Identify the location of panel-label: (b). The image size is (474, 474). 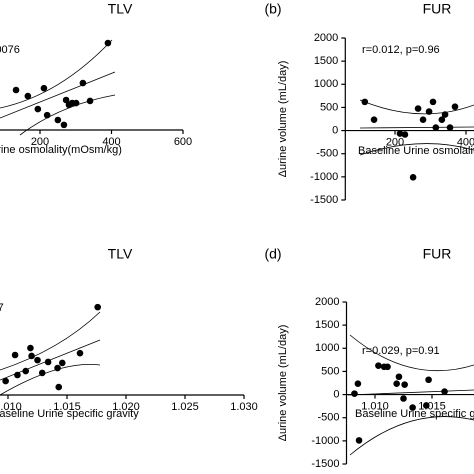
(272, 9).